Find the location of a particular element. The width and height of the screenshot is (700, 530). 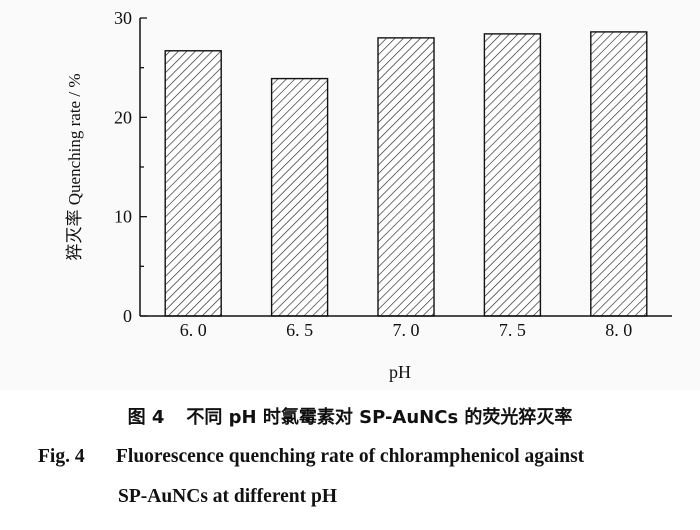

y-tick-label-0: 0 is located at coordinates (127, 316).